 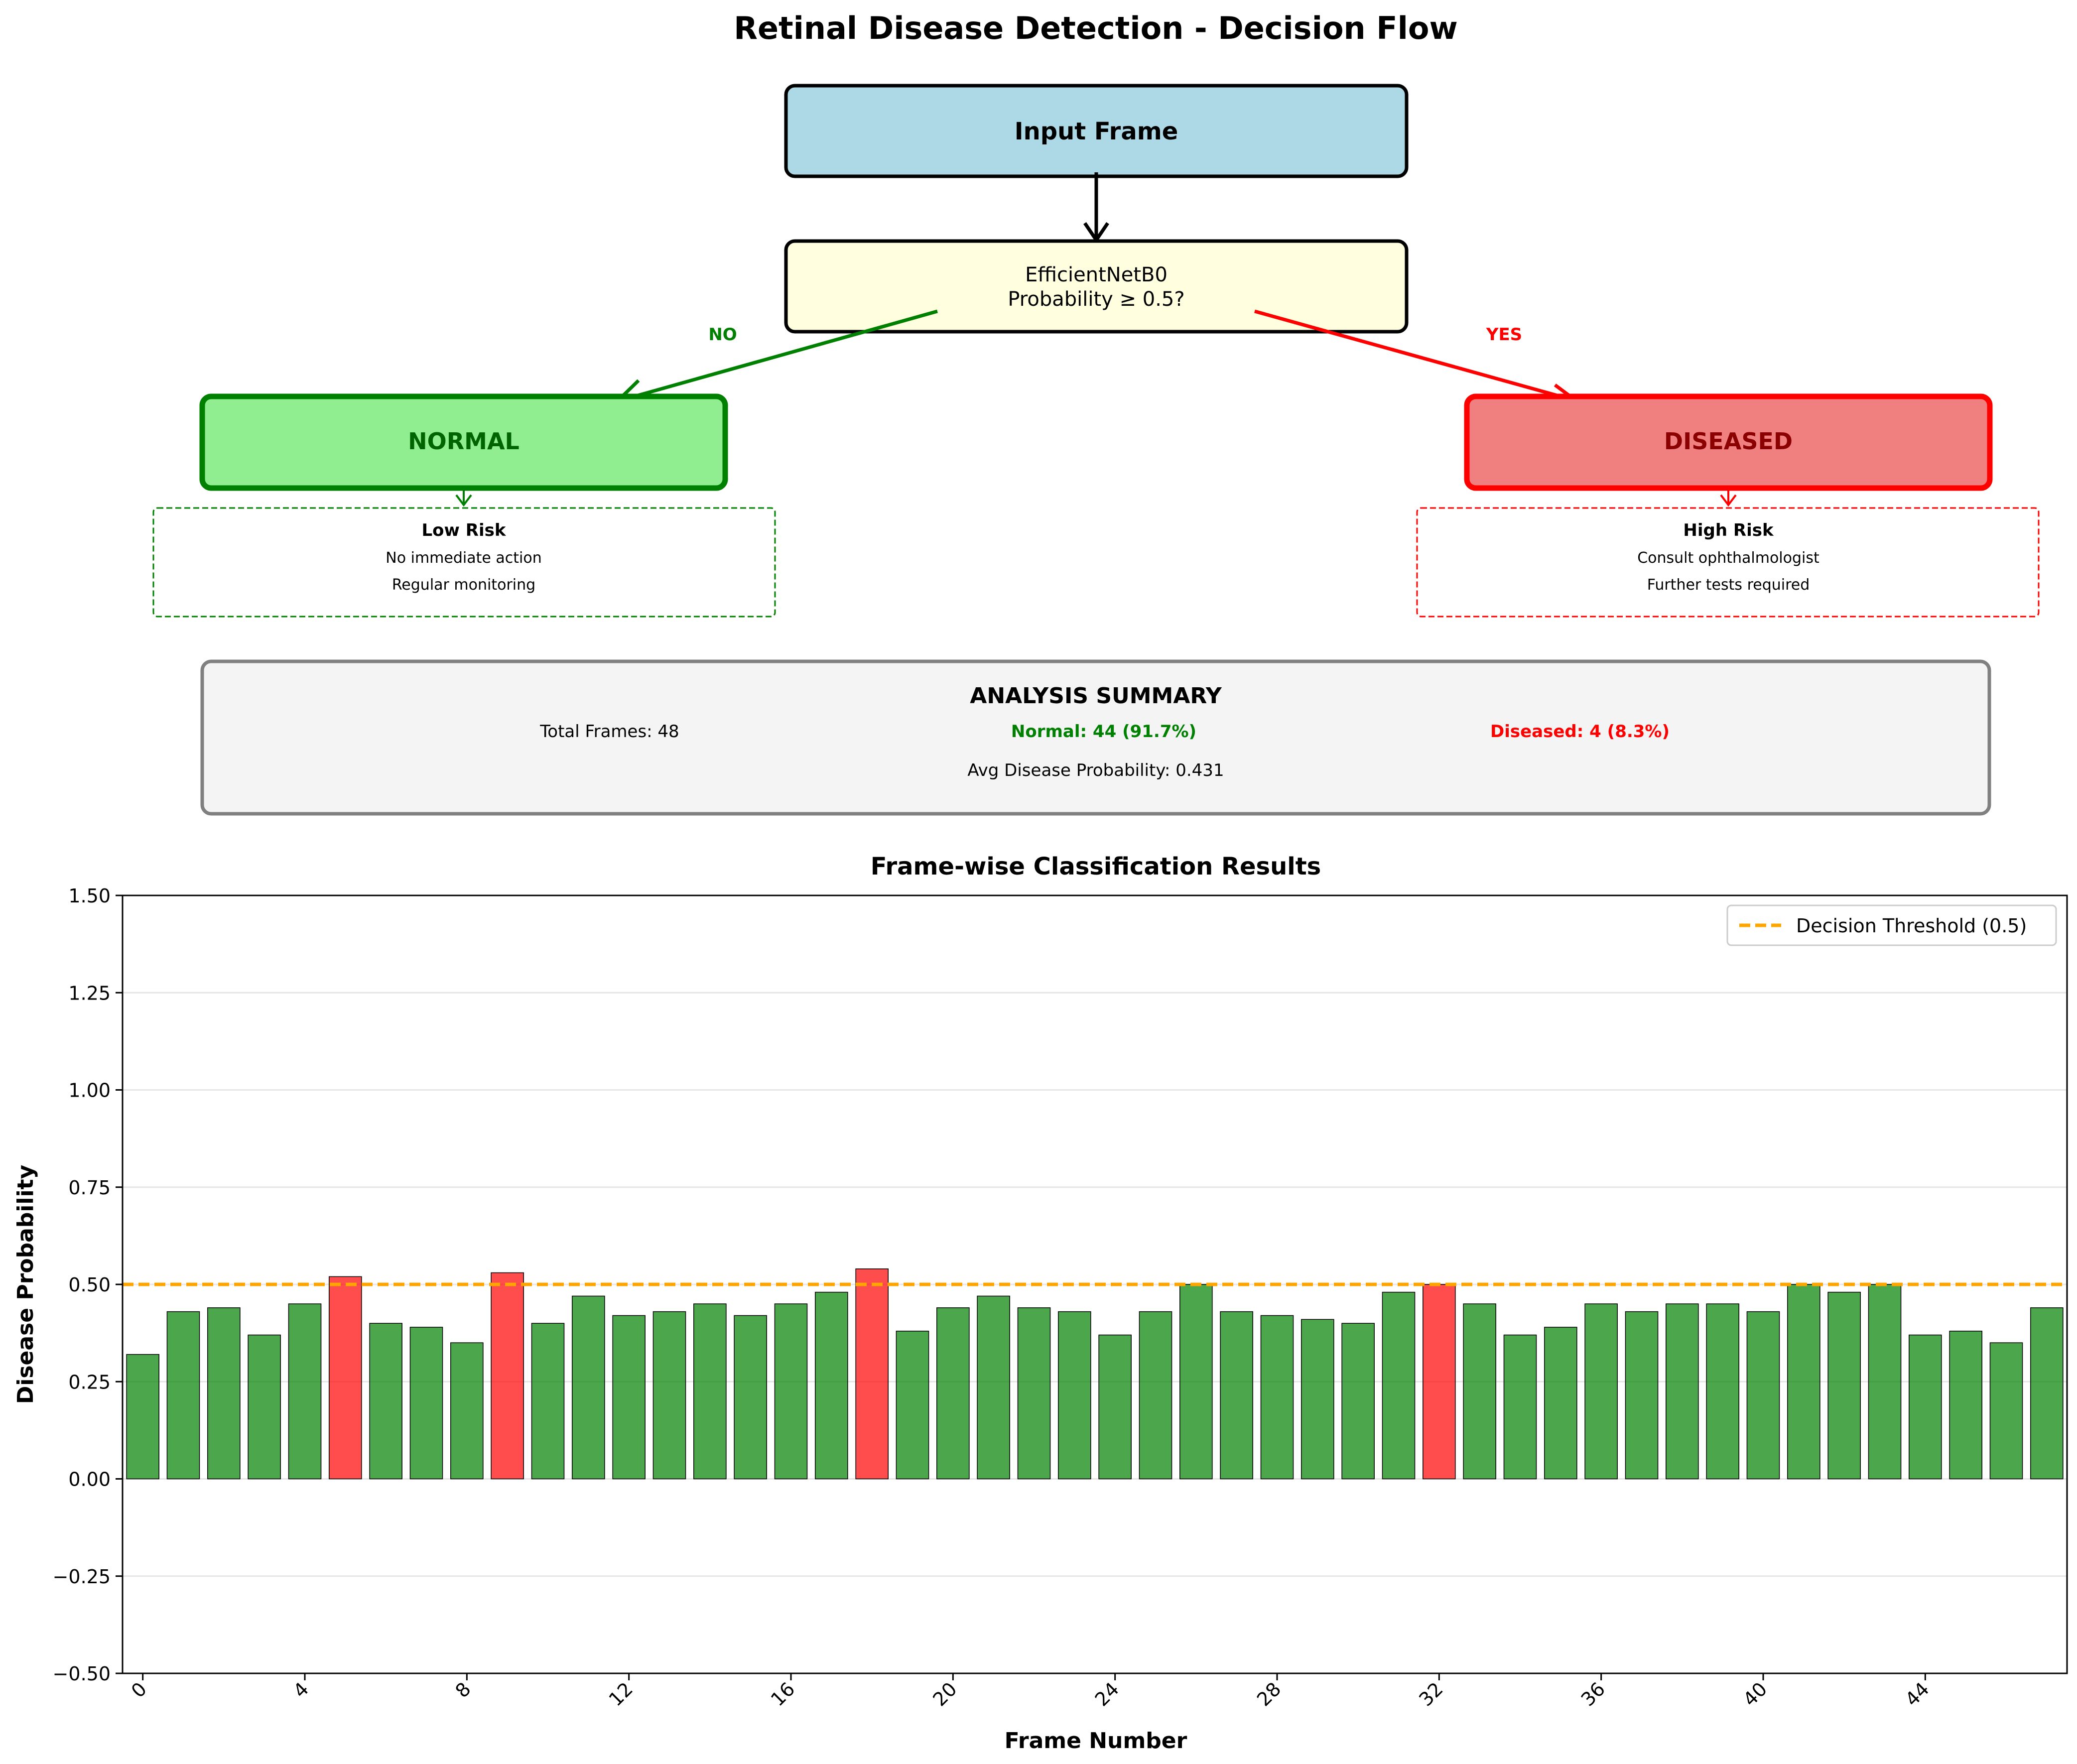 I want to click on no-label: NO, so click(x=722, y=335).